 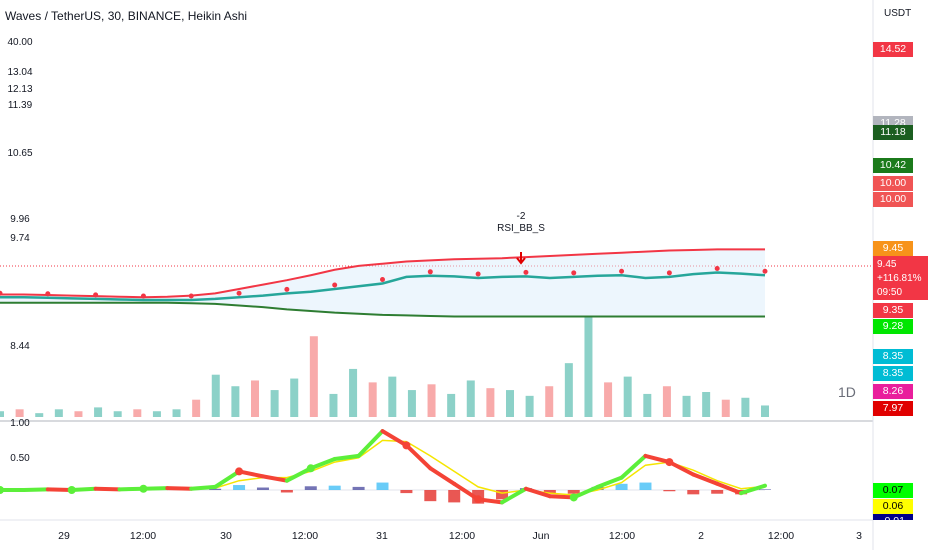 What do you see at coordinates (20, 458) in the screenshot?
I see `oscillator-tick-label: 0.50` at bounding box center [20, 458].